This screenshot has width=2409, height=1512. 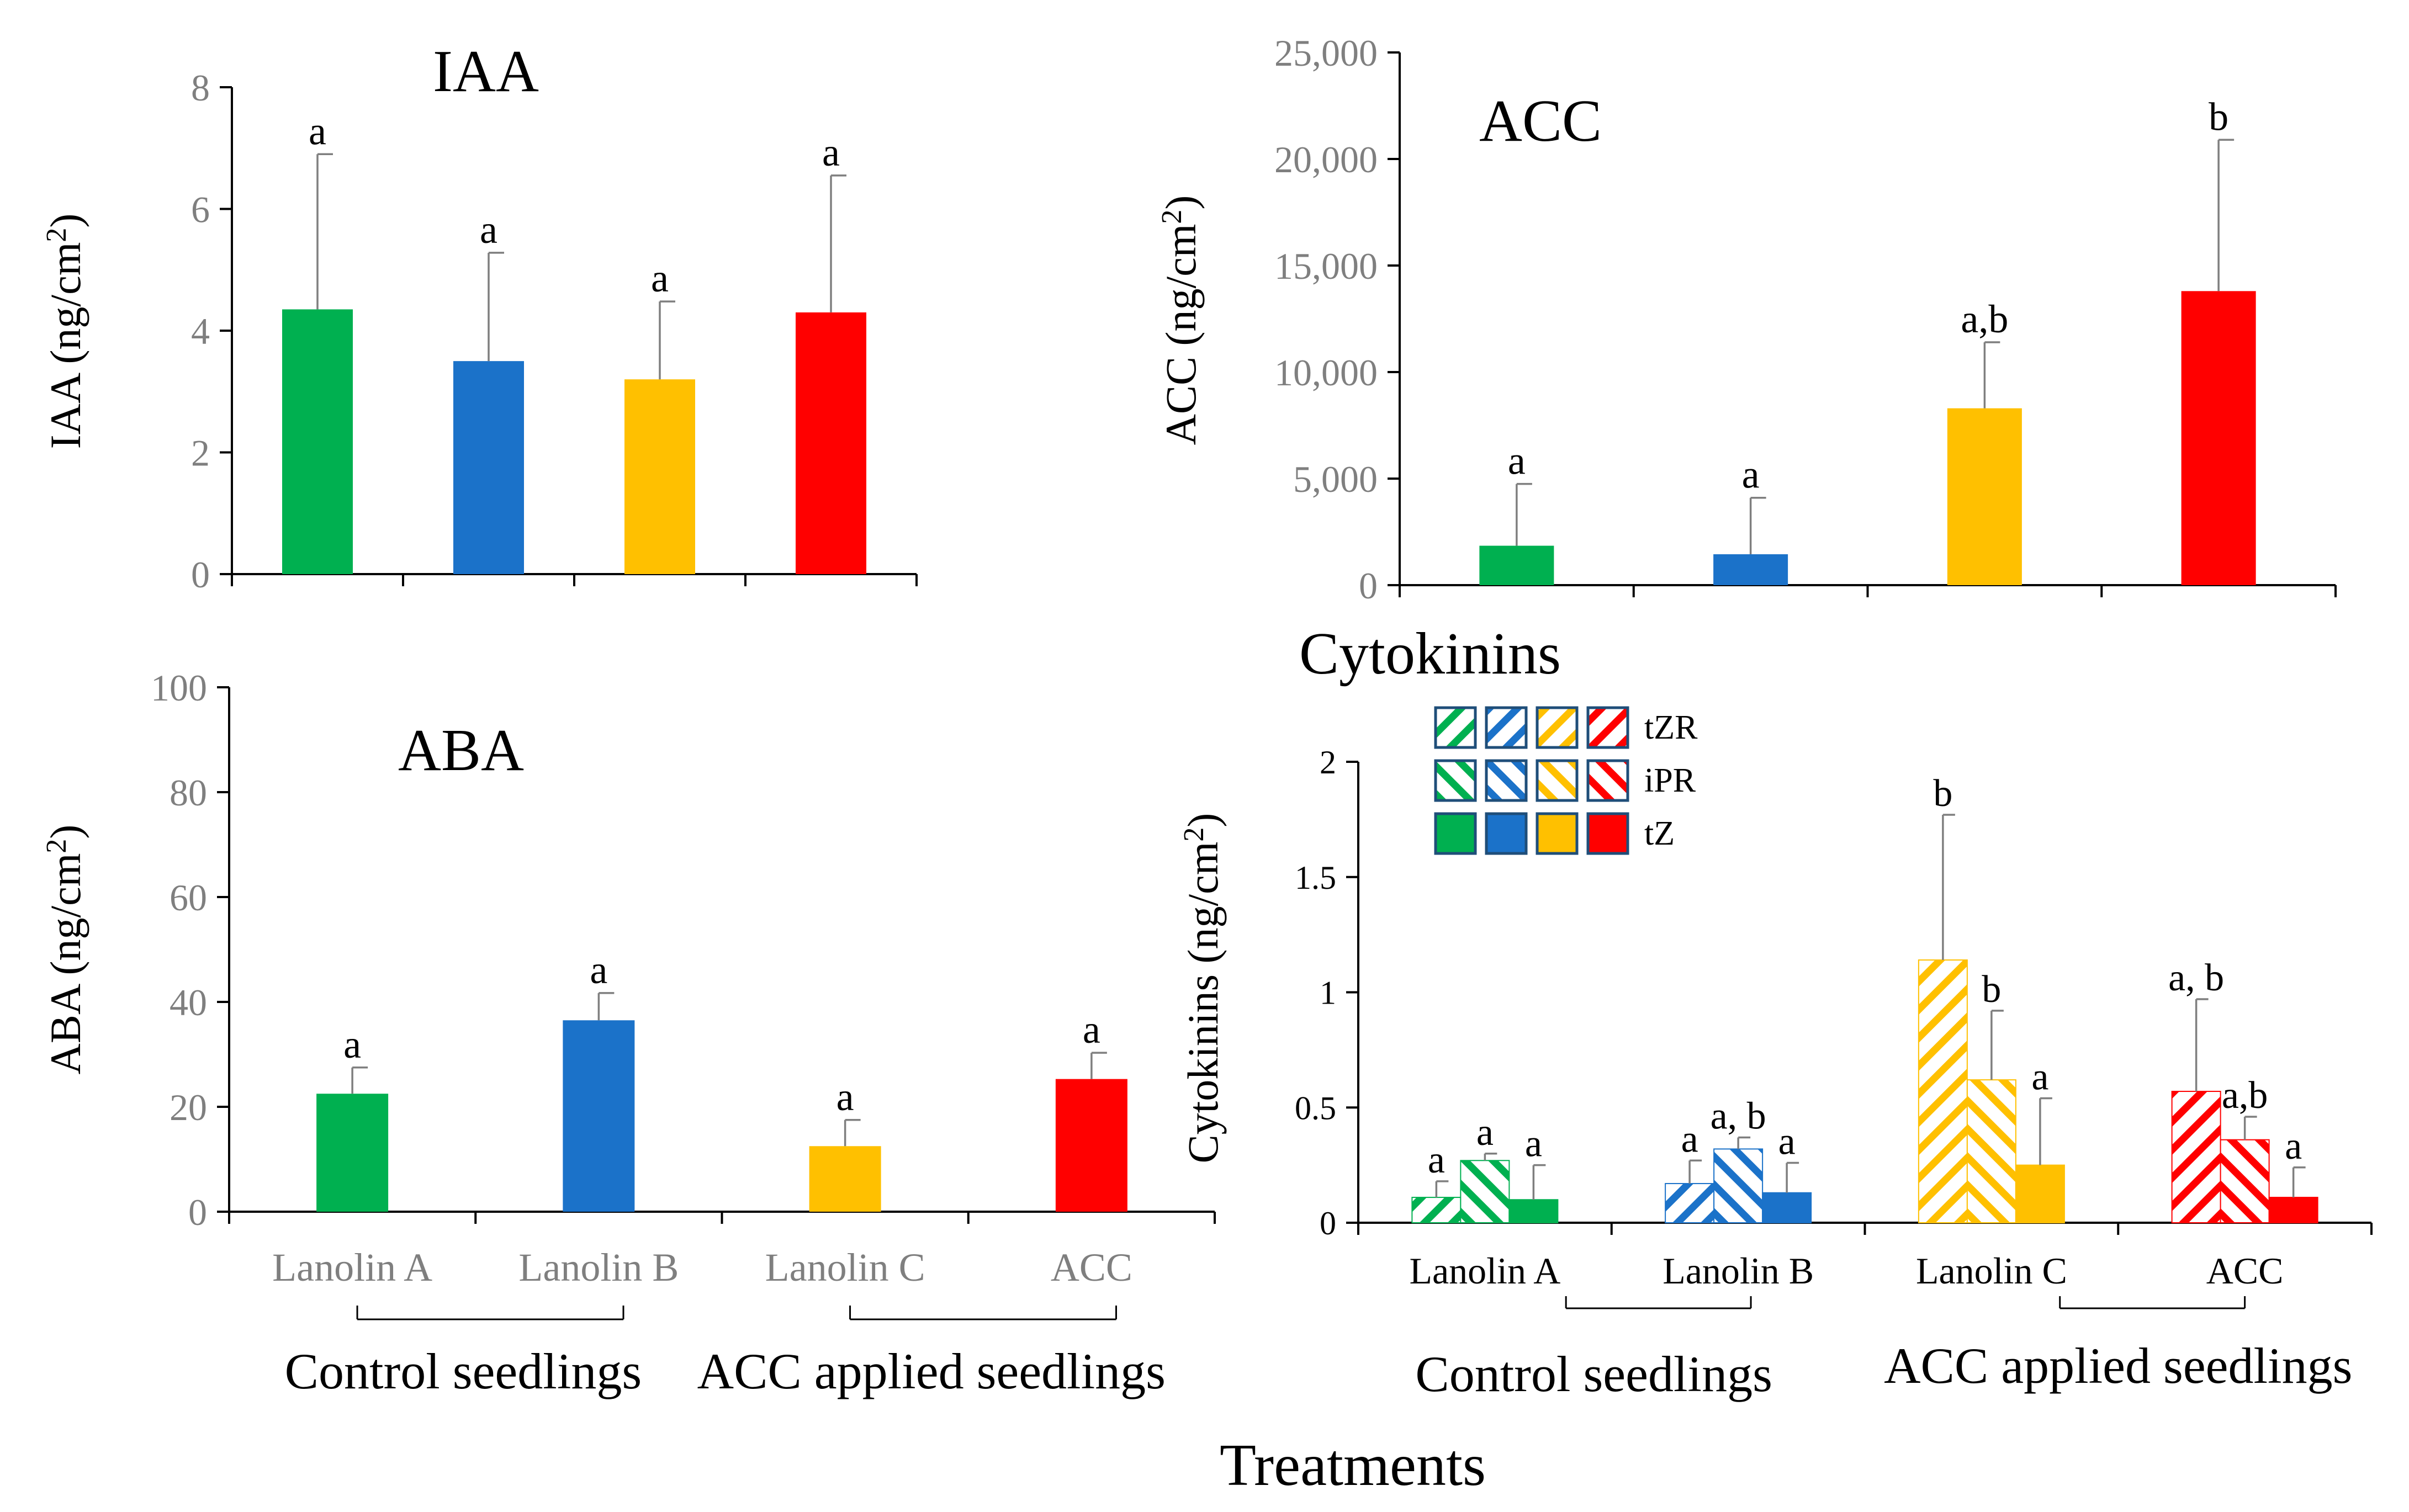 I want to click on y-tick-label: 60, so click(x=188, y=898).